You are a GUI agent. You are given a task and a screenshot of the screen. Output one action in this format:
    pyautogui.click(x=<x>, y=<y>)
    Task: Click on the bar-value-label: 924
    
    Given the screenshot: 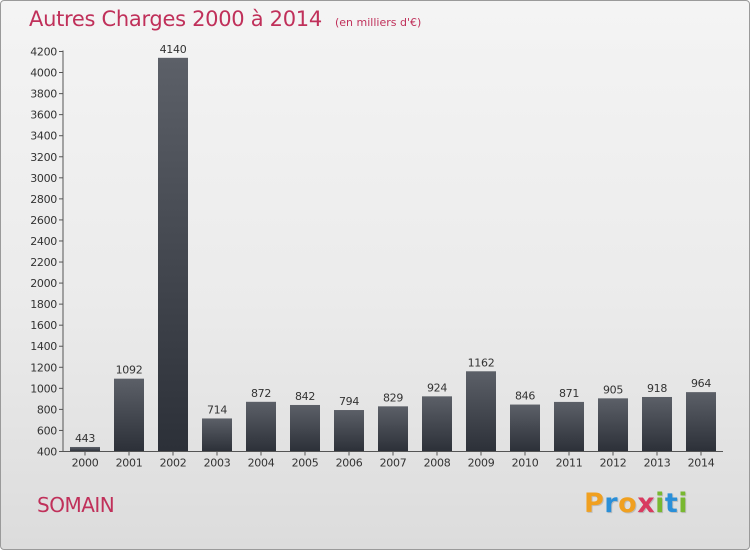 What is the action you would take?
    pyautogui.click(x=437, y=387)
    